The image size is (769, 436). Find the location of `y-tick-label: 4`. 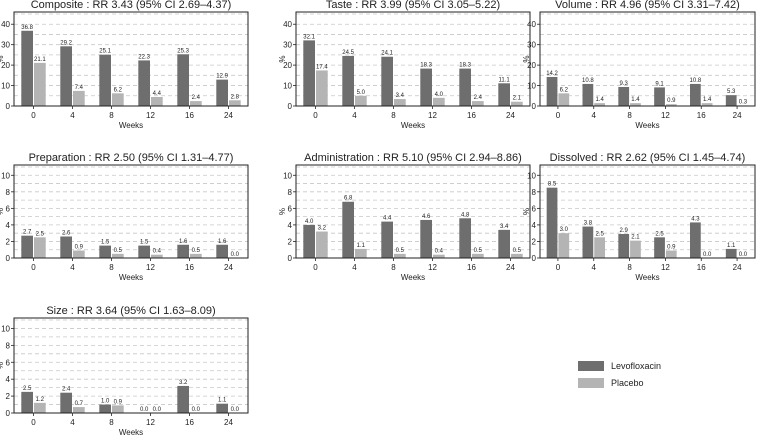

y-tick-label: 4 is located at coordinates (534, 225).